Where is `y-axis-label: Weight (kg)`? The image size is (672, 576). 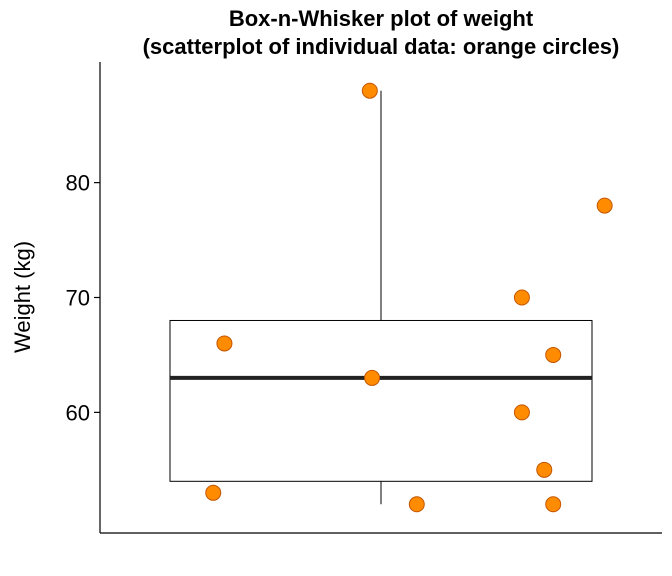
y-axis-label: Weight (kg) is located at coordinates (22, 297).